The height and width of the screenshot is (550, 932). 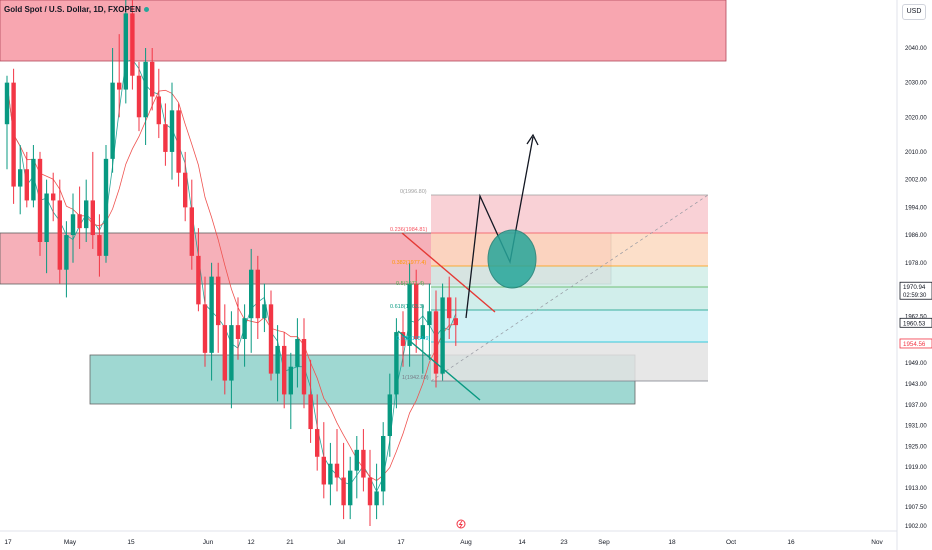 I want to click on countdown-label: 02:59:30, so click(x=915, y=296).